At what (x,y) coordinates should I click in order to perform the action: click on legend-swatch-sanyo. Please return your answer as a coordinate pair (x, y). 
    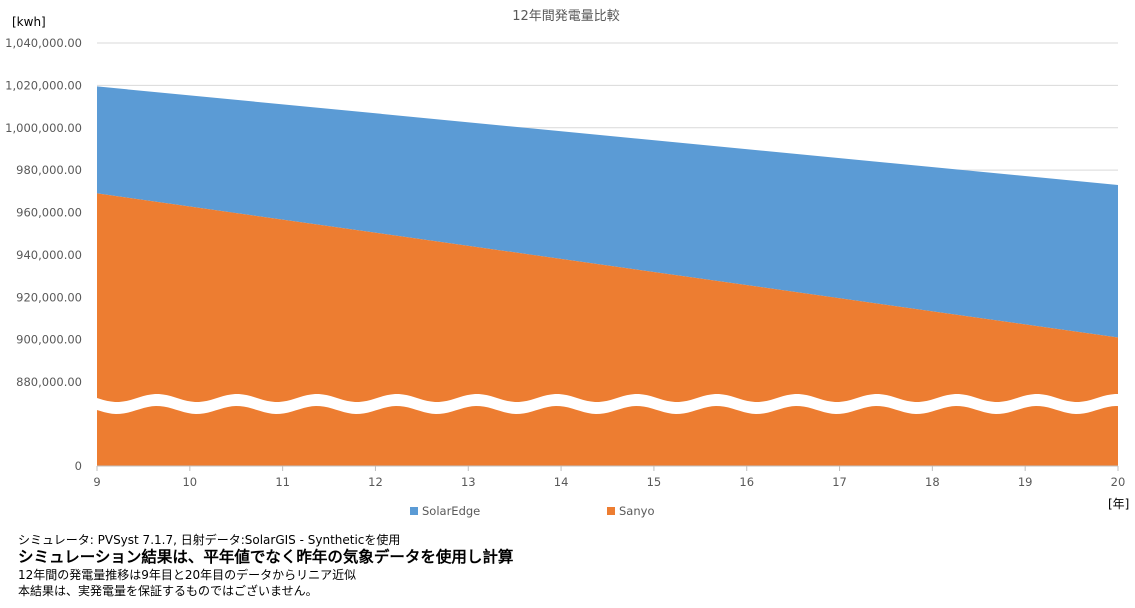
    Looking at the image, I should click on (611, 511).